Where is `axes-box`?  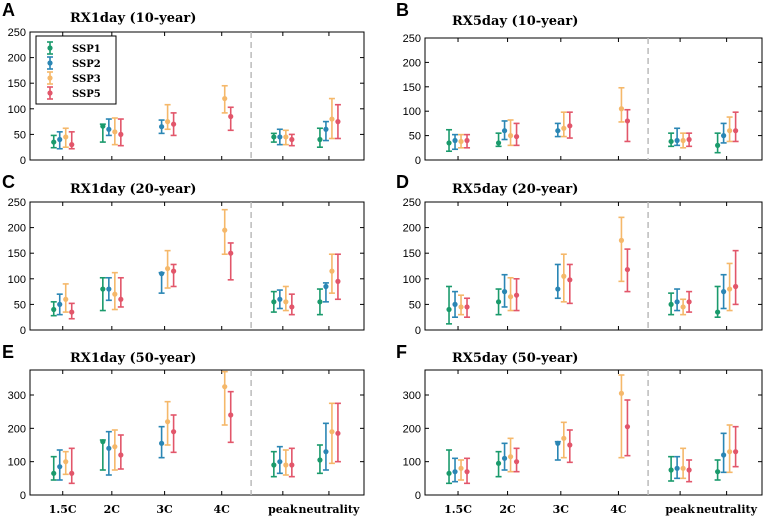 axes-box is located at coordinates (197, 266).